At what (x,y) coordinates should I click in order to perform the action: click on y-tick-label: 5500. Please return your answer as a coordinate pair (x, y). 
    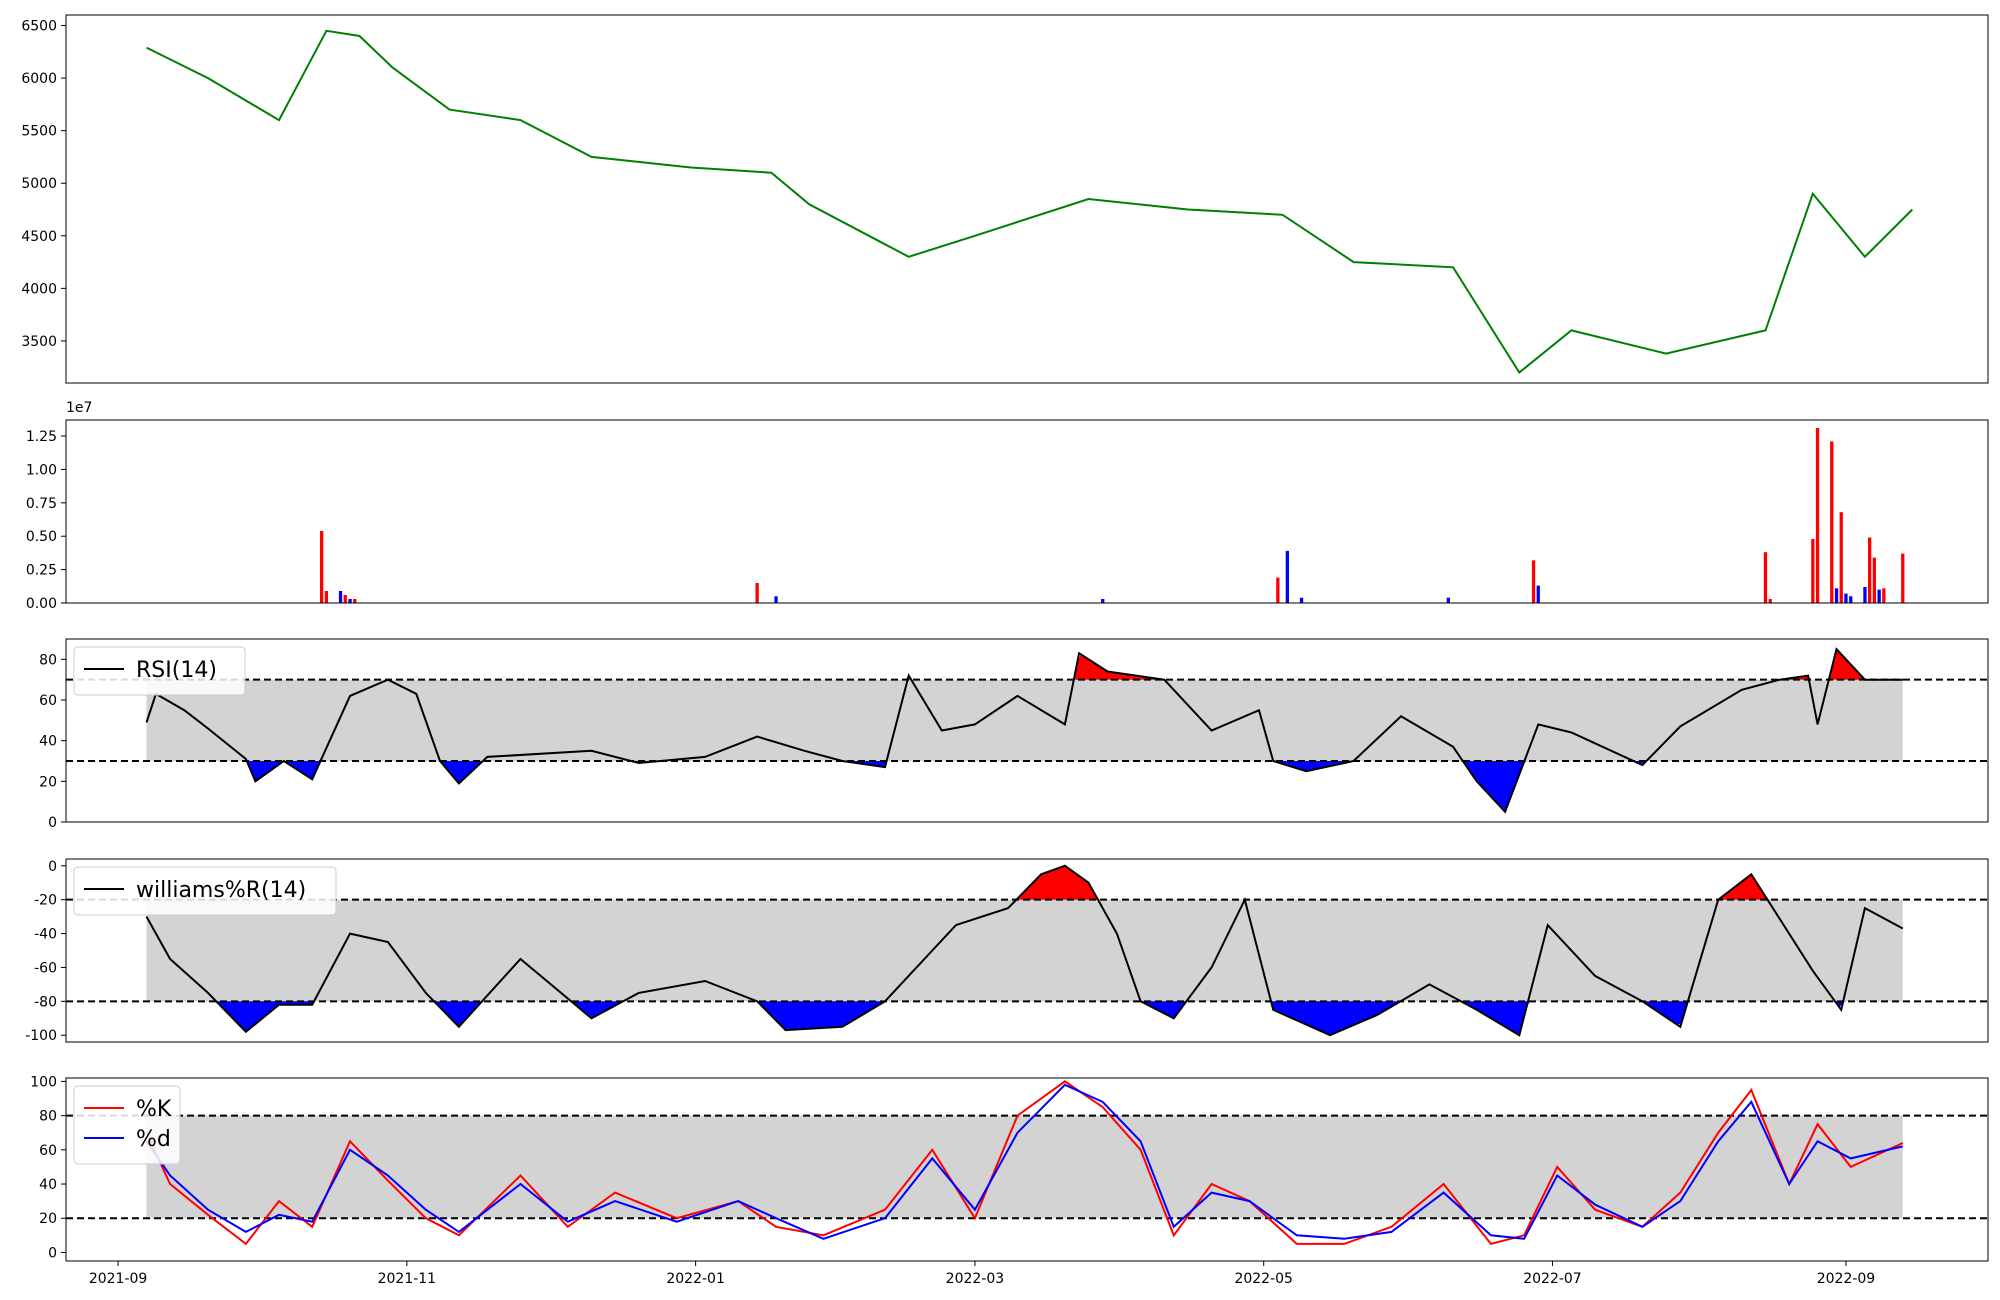
    Looking at the image, I should click on (39, 132).